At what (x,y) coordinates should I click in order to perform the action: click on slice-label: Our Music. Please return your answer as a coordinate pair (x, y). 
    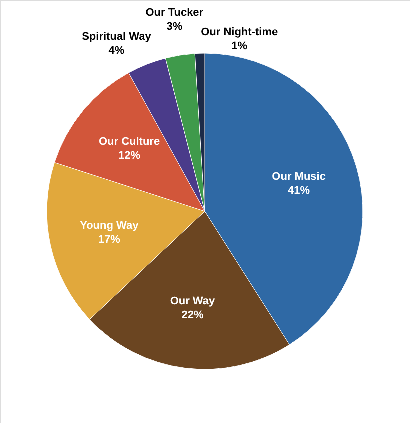
    Looking at the image, I should click on (299, 177).